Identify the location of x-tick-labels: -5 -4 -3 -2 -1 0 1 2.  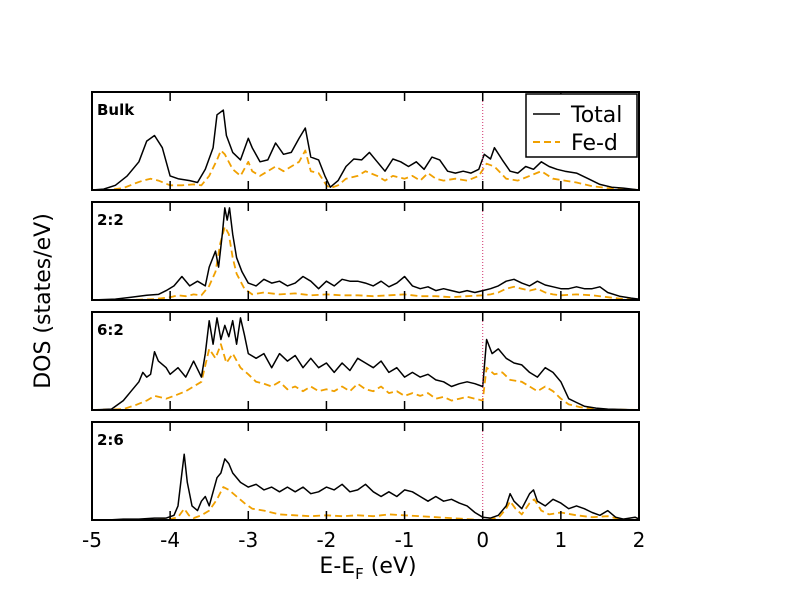
(363, 540).